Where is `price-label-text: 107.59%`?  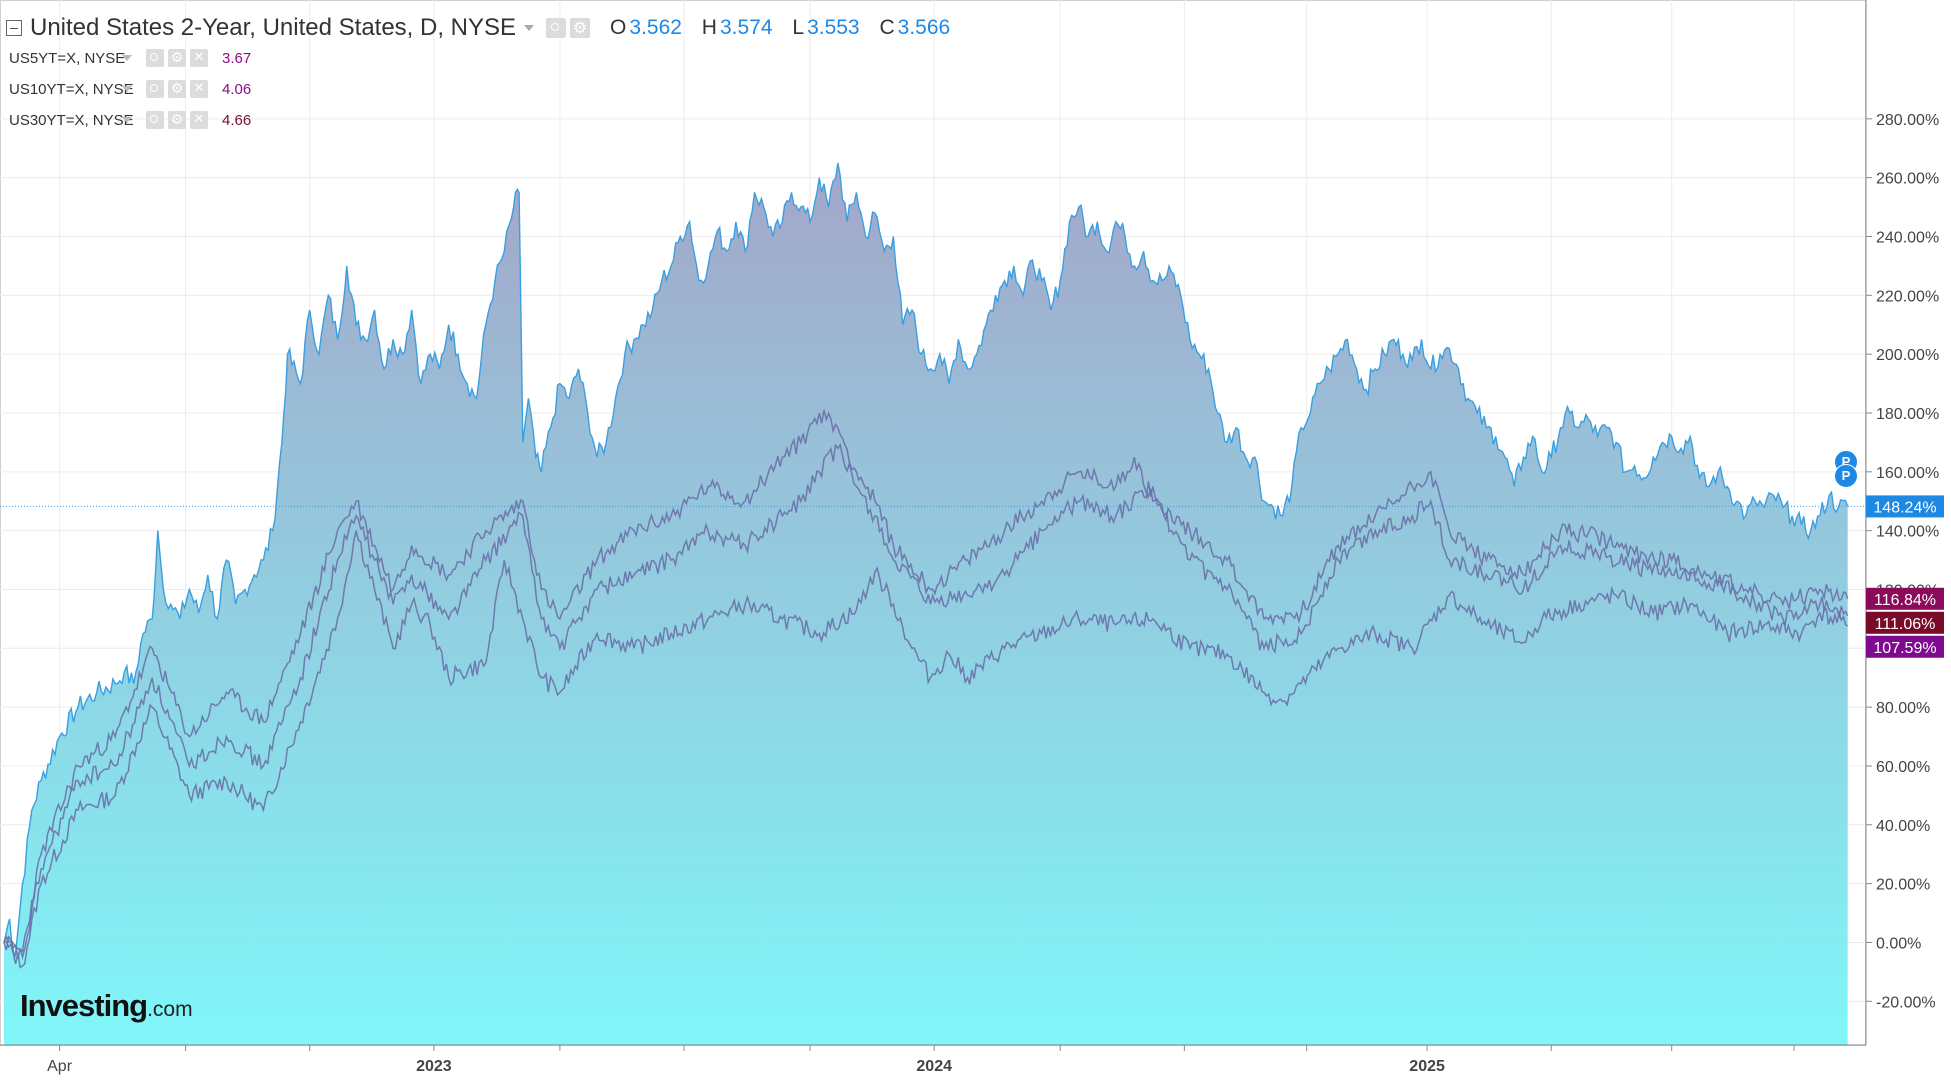
price-label-text: 107.59% is located at coordinates (1904, 648).